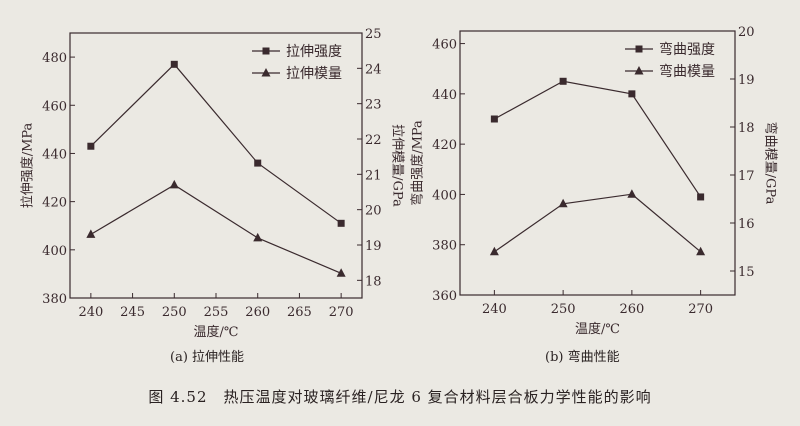 The width and height of the screenshot is (800, 426). What do you see at coordinates (746, 272) in the screenshot?
I see `y2-tick-label: 15` at bounding box center [746, 272].